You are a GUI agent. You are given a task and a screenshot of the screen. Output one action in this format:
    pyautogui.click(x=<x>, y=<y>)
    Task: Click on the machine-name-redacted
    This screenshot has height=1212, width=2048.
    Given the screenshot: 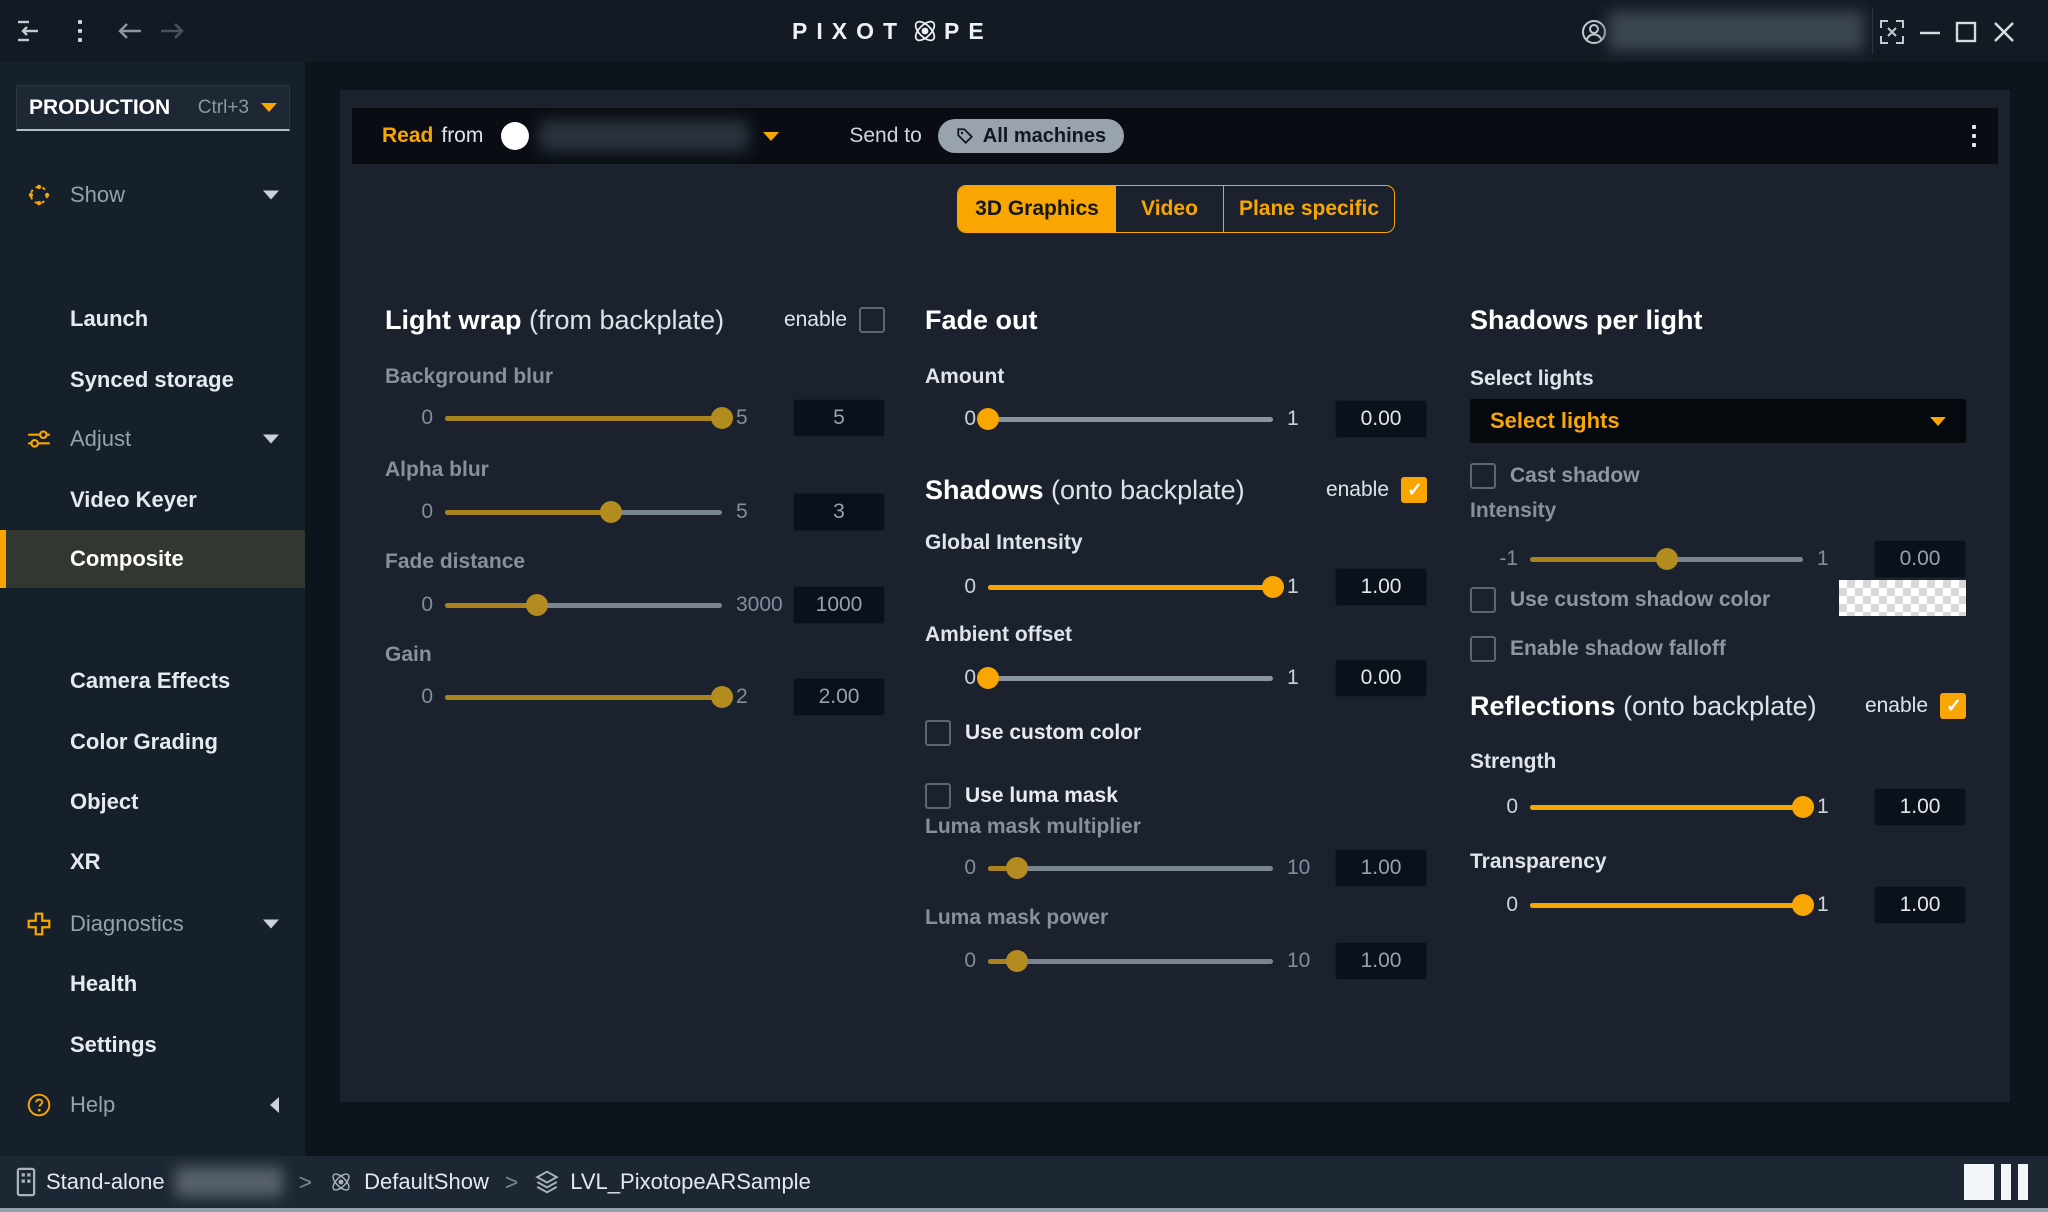 What is the action you would take?
    pyautogui.click(x=644, y=136)
    